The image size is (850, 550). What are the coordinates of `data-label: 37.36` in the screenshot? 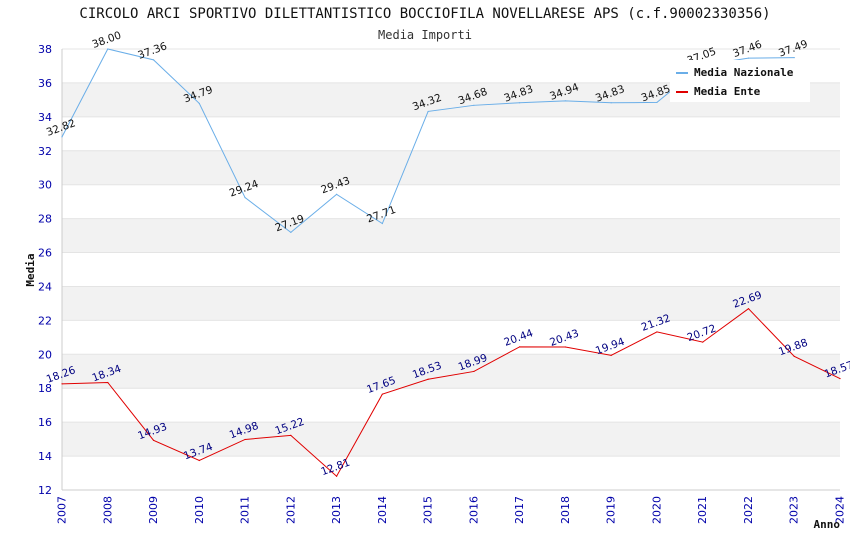 It's located at (152, 51).